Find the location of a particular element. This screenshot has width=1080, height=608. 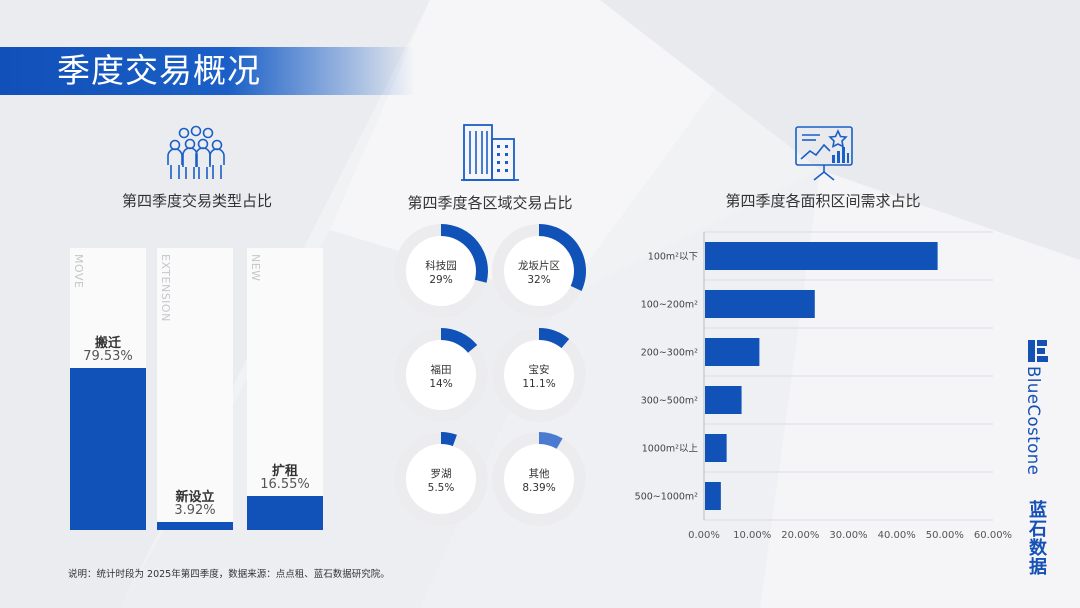

type-bar-value: 3.92% is located at coordinates (195, 510).